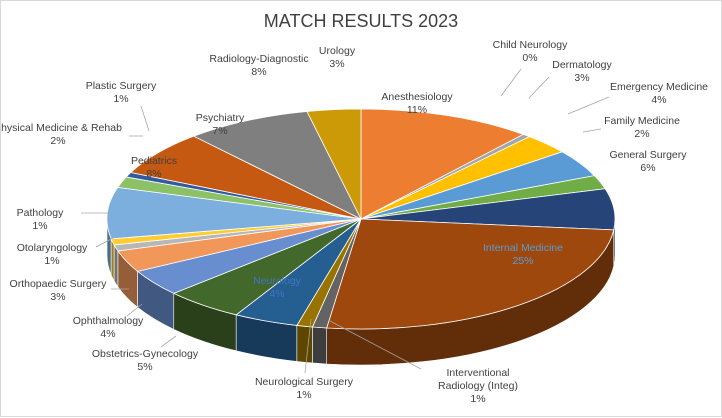 The height and width of the screenshot is (418, 722). I want to click on slice-pct-radiology-diagnostic: 8%, so click(258, 72).